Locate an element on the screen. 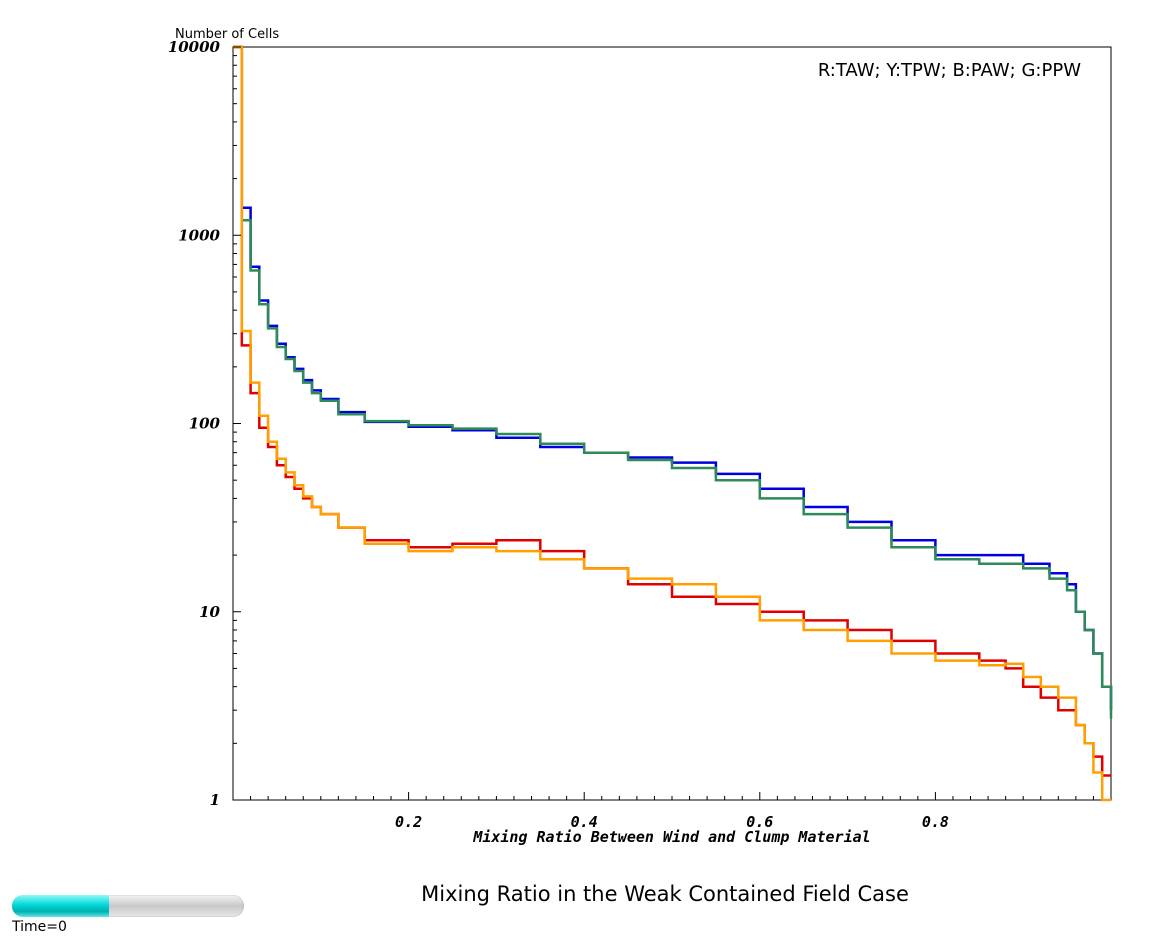 This screenshot has height=942, width=1171. x-tick-label: 0.4 is located at coordinates (584, 822).